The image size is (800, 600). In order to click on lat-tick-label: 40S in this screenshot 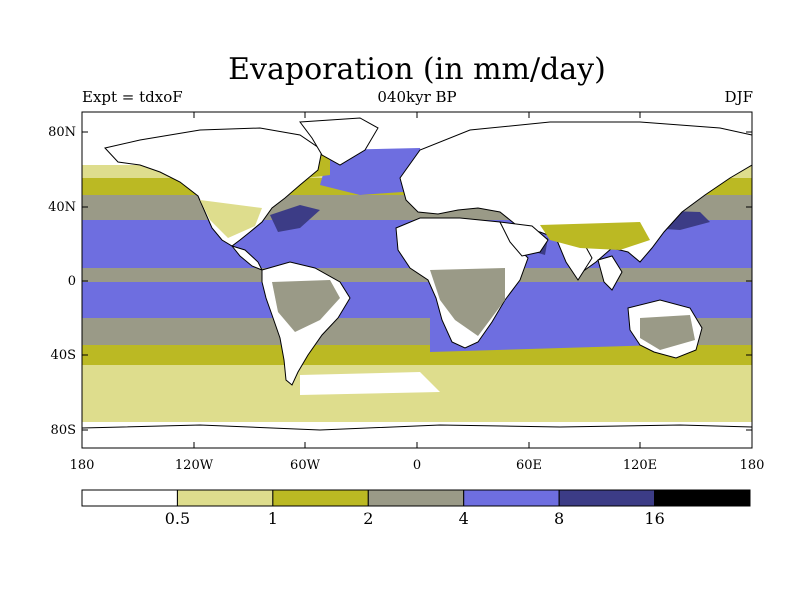, I will do `click(63, 355)`.